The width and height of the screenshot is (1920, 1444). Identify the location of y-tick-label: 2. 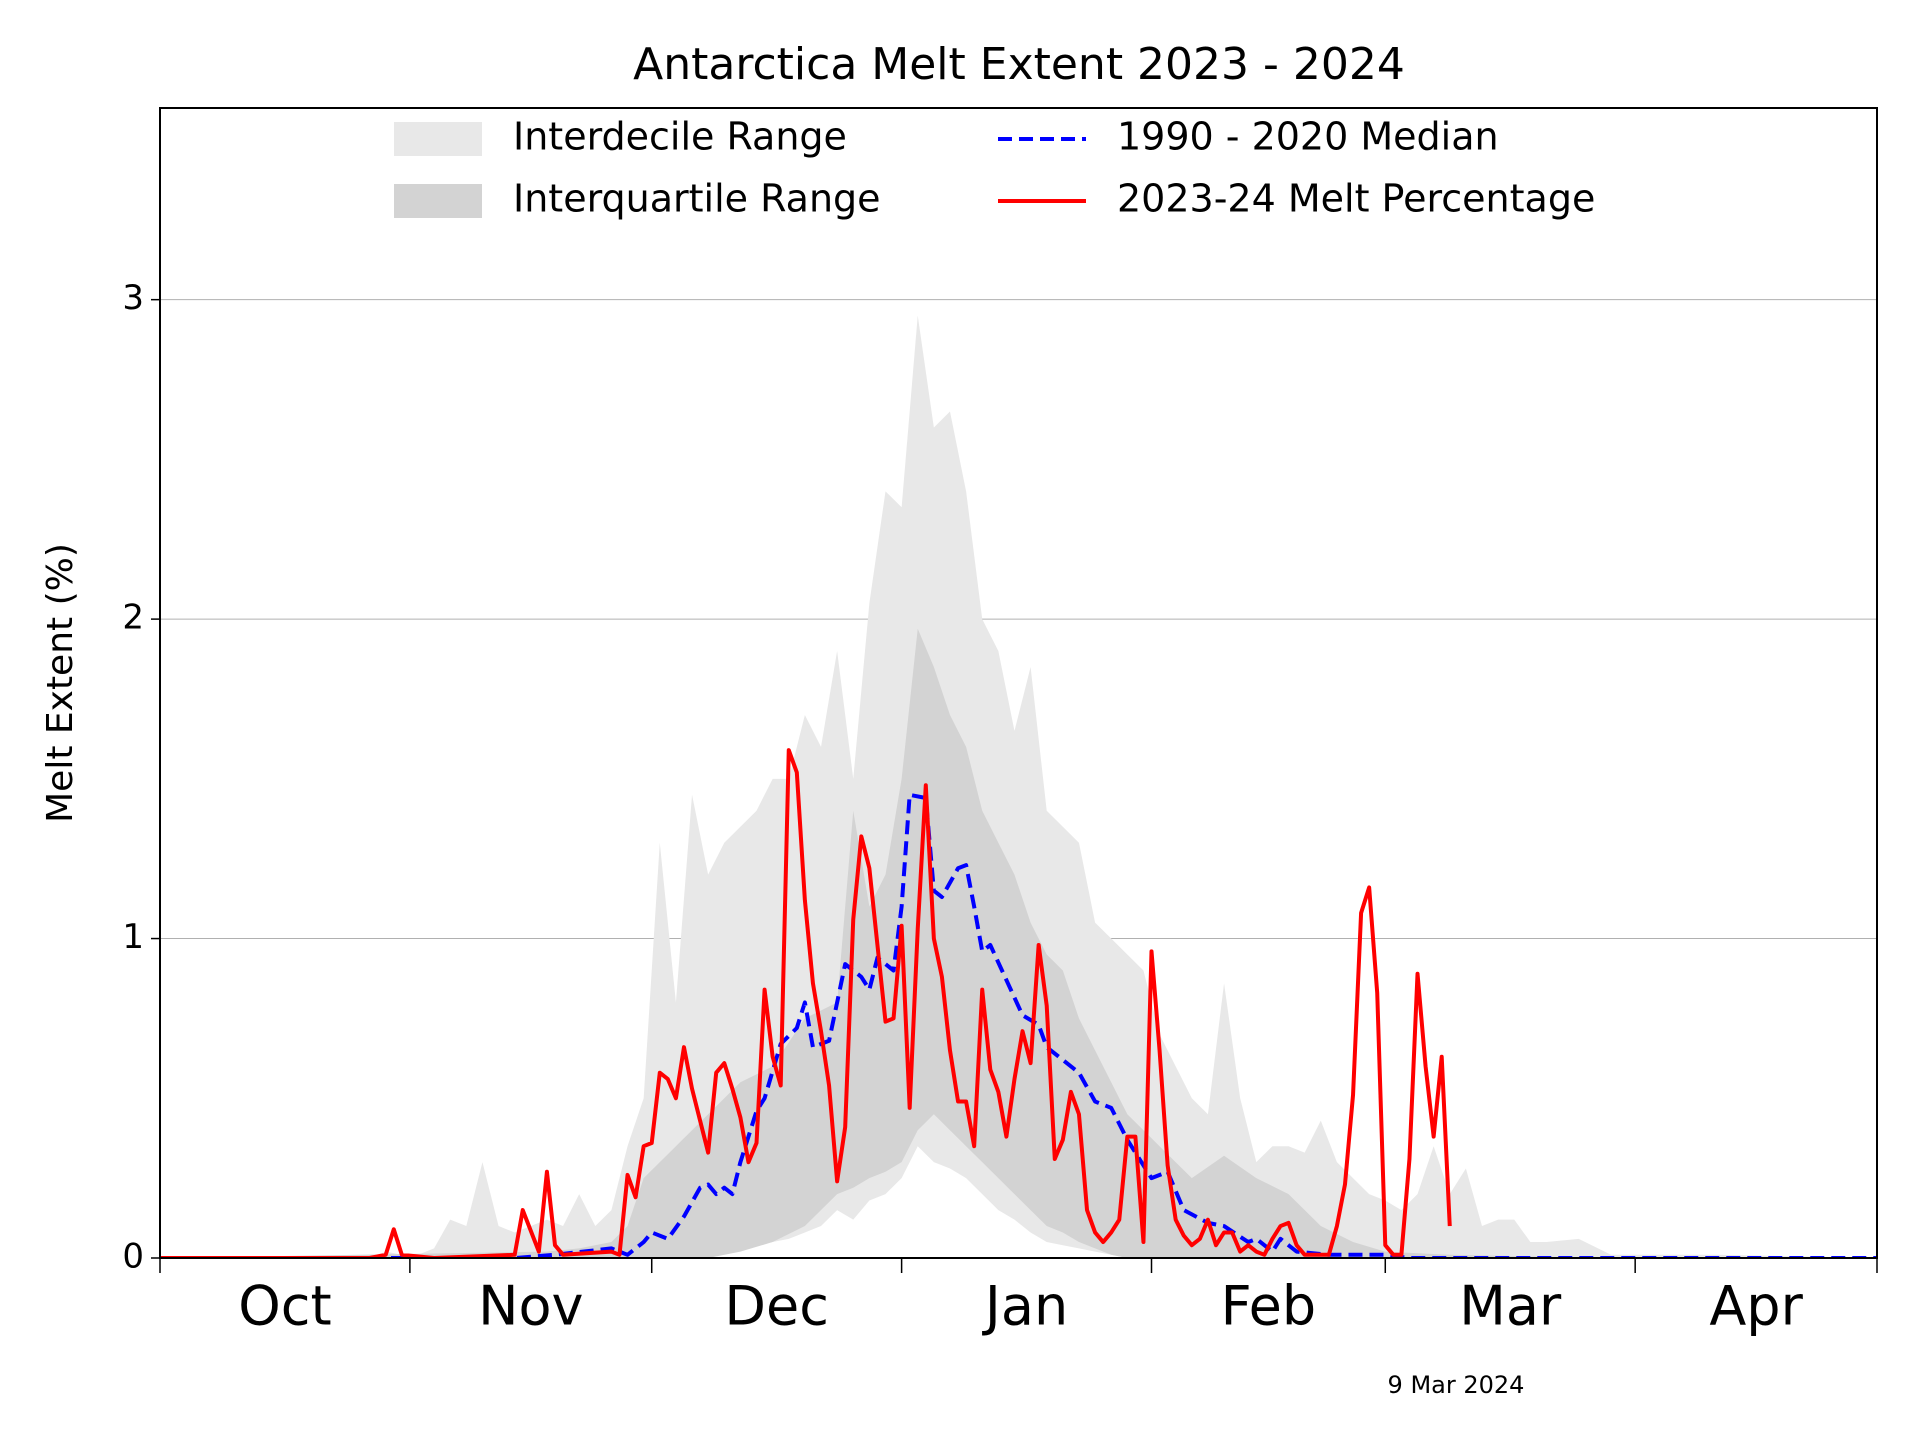
(133, 618).